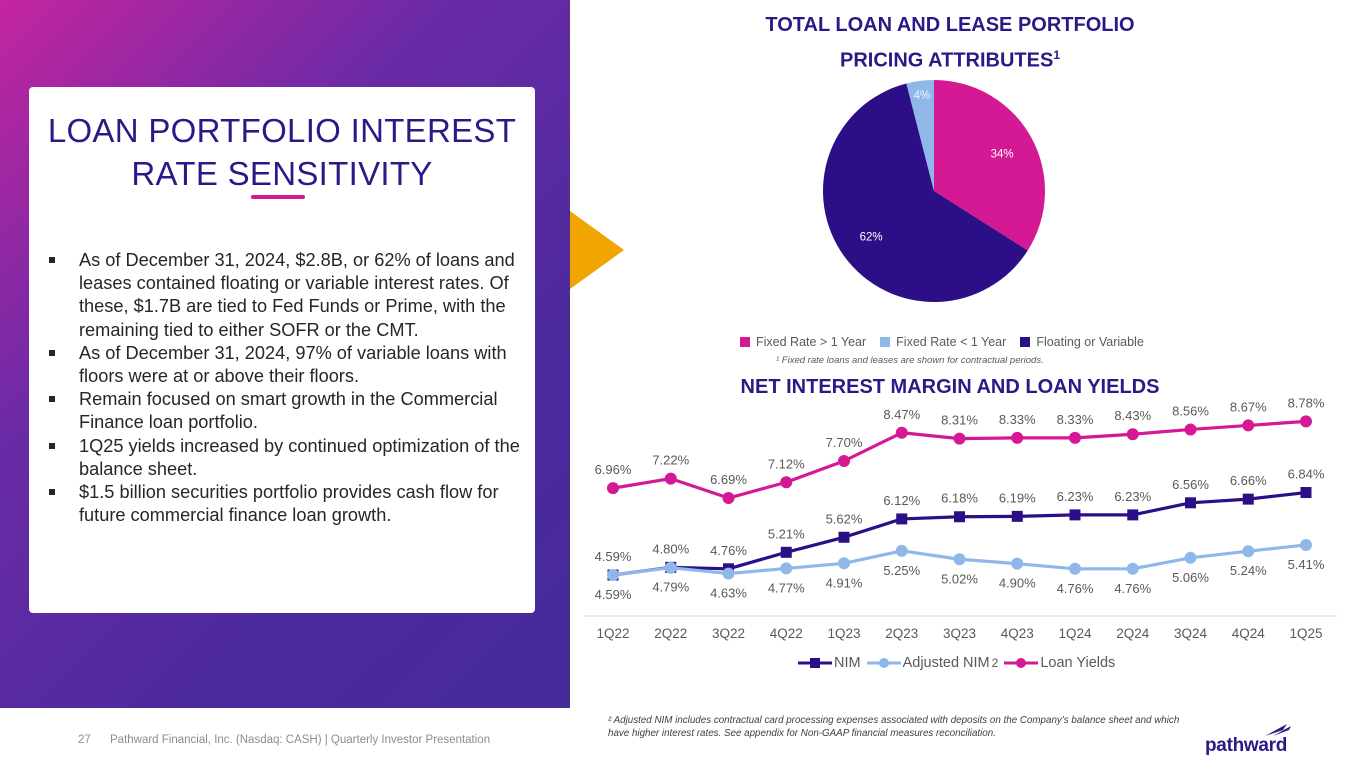 This screenshot has height=768, width=1365. What do you see at coordinates (946, 60) in the screenshot?
I see `pie-title-line2: PRICING ATTRIBUTES` at bounding box center [946, 60].